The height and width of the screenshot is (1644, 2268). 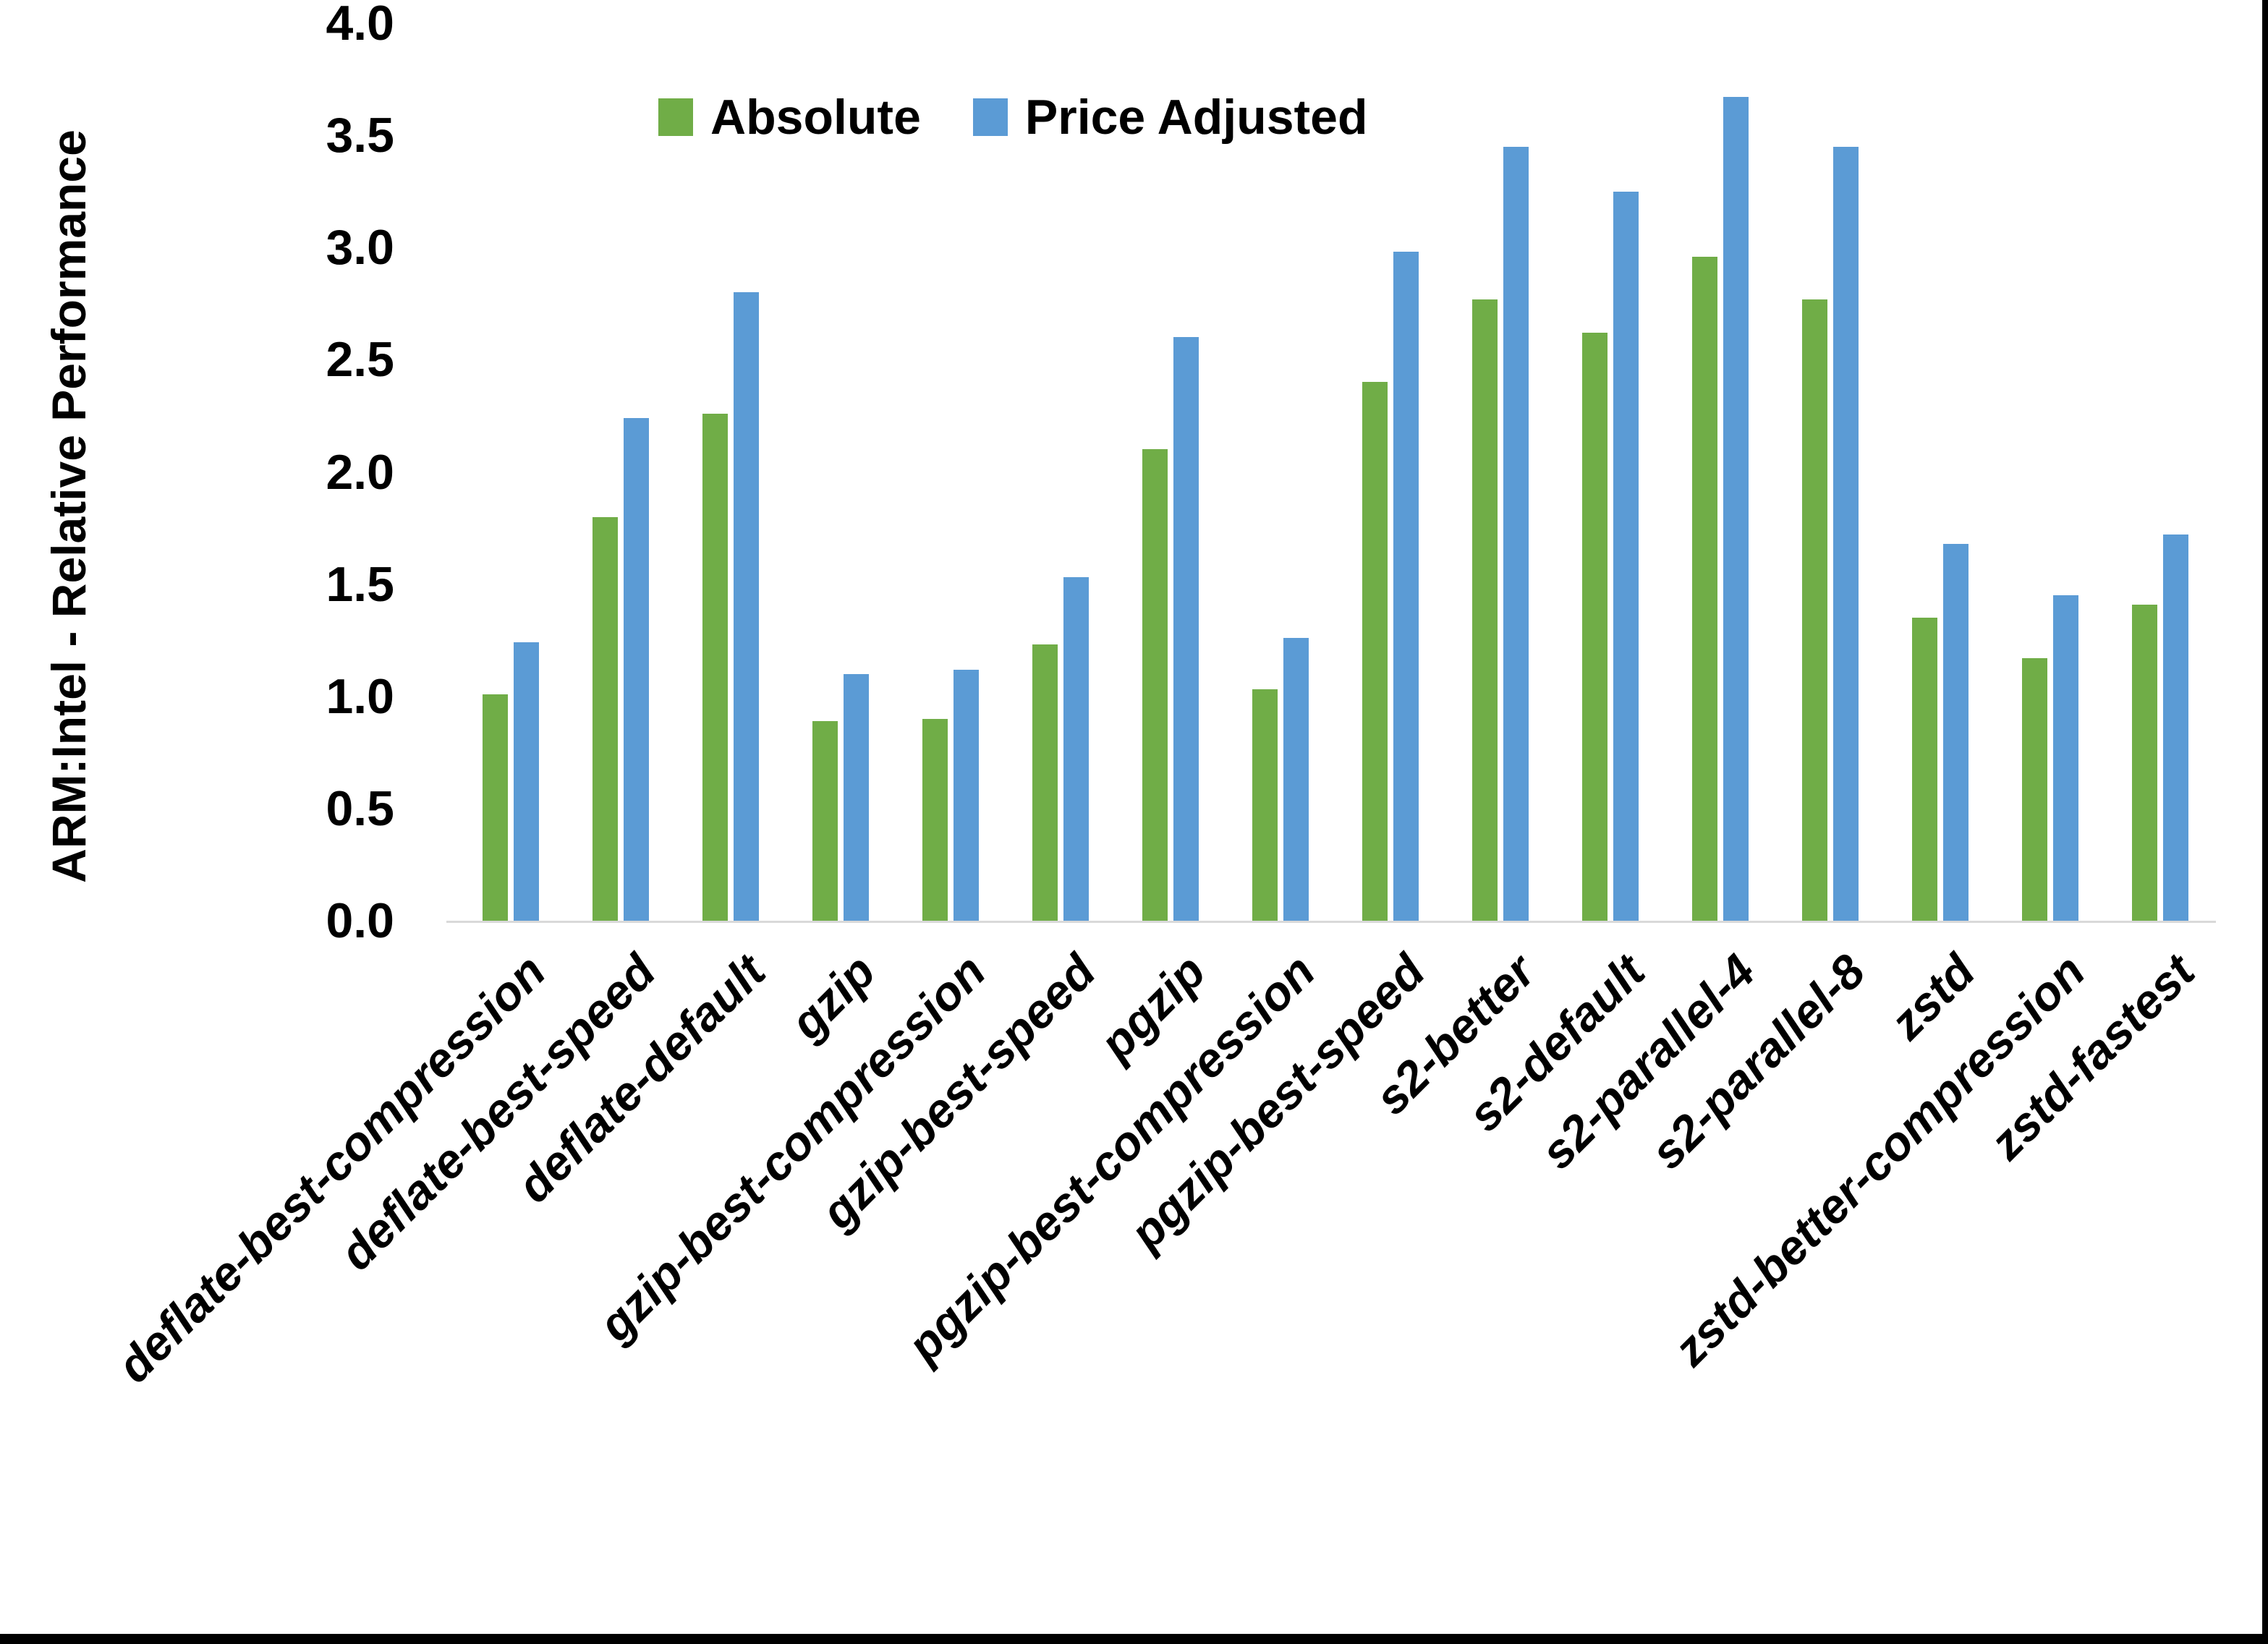 I want to click on y-tick-label: 2.0, so click(x=360, y=472).